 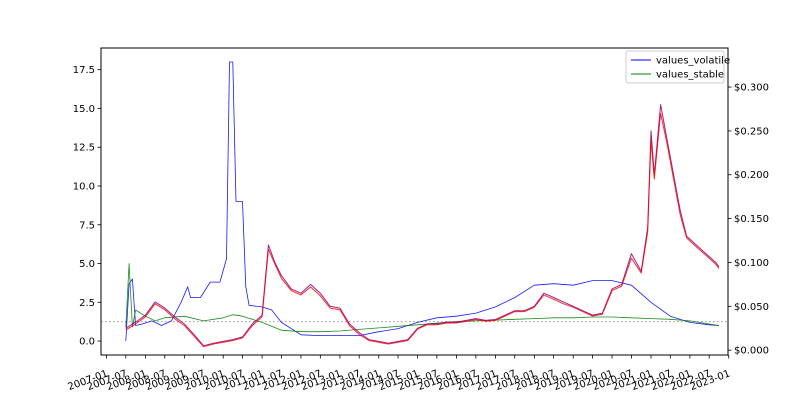 What do you see at coordinates (751, 88) in the screenshot?
I see `right-tick-label: $0.300` at bounding box center [751, 88].